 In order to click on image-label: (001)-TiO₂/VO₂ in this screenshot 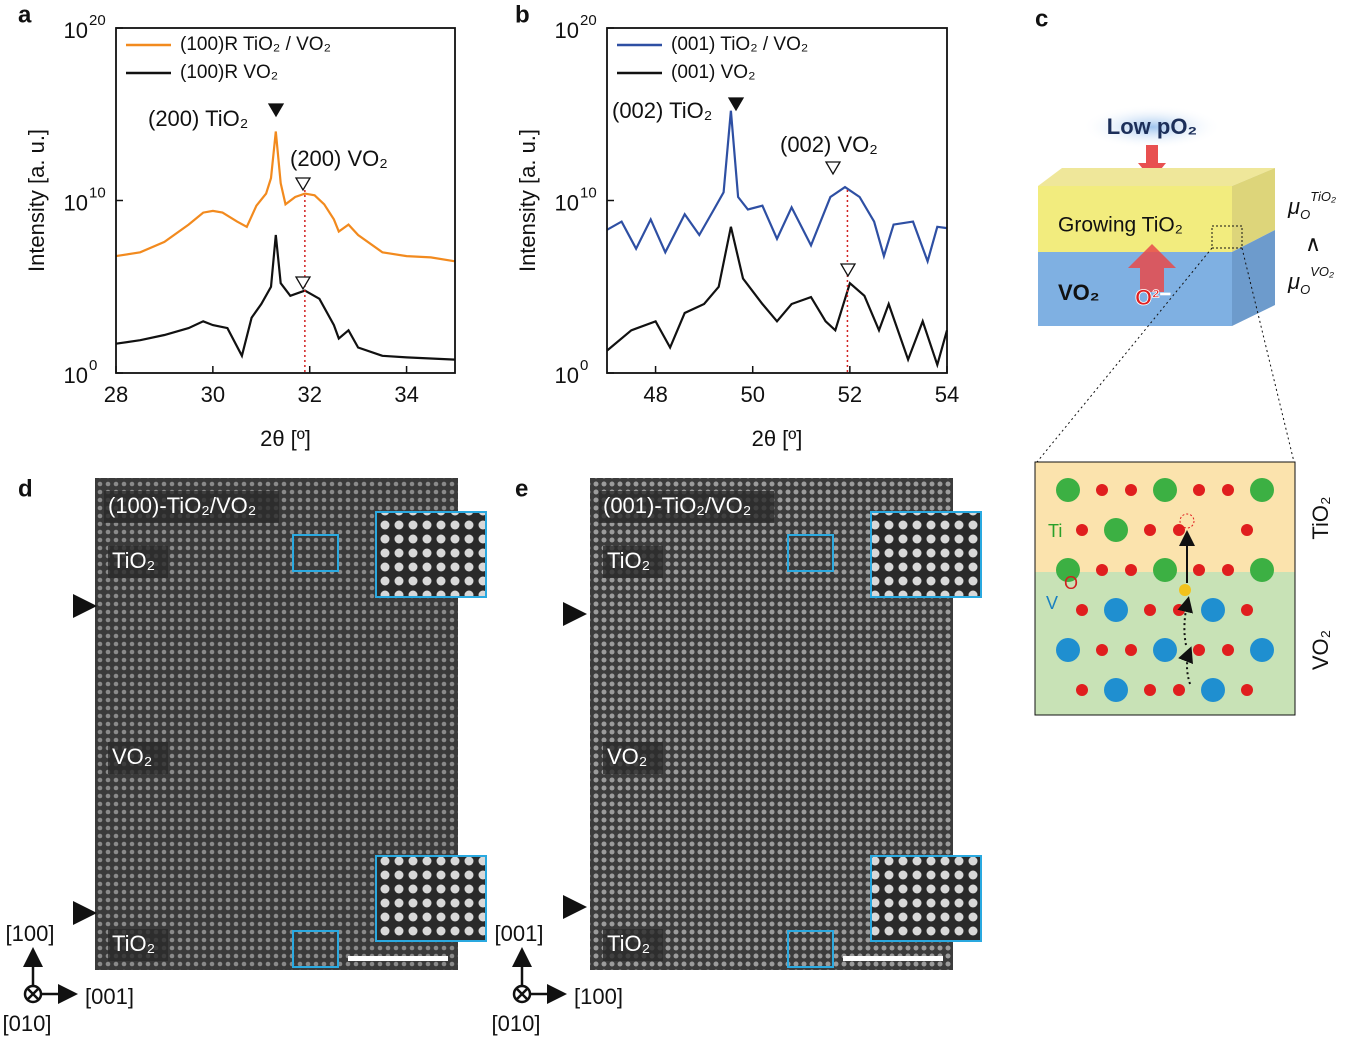, I will do `click(677, 505)`.